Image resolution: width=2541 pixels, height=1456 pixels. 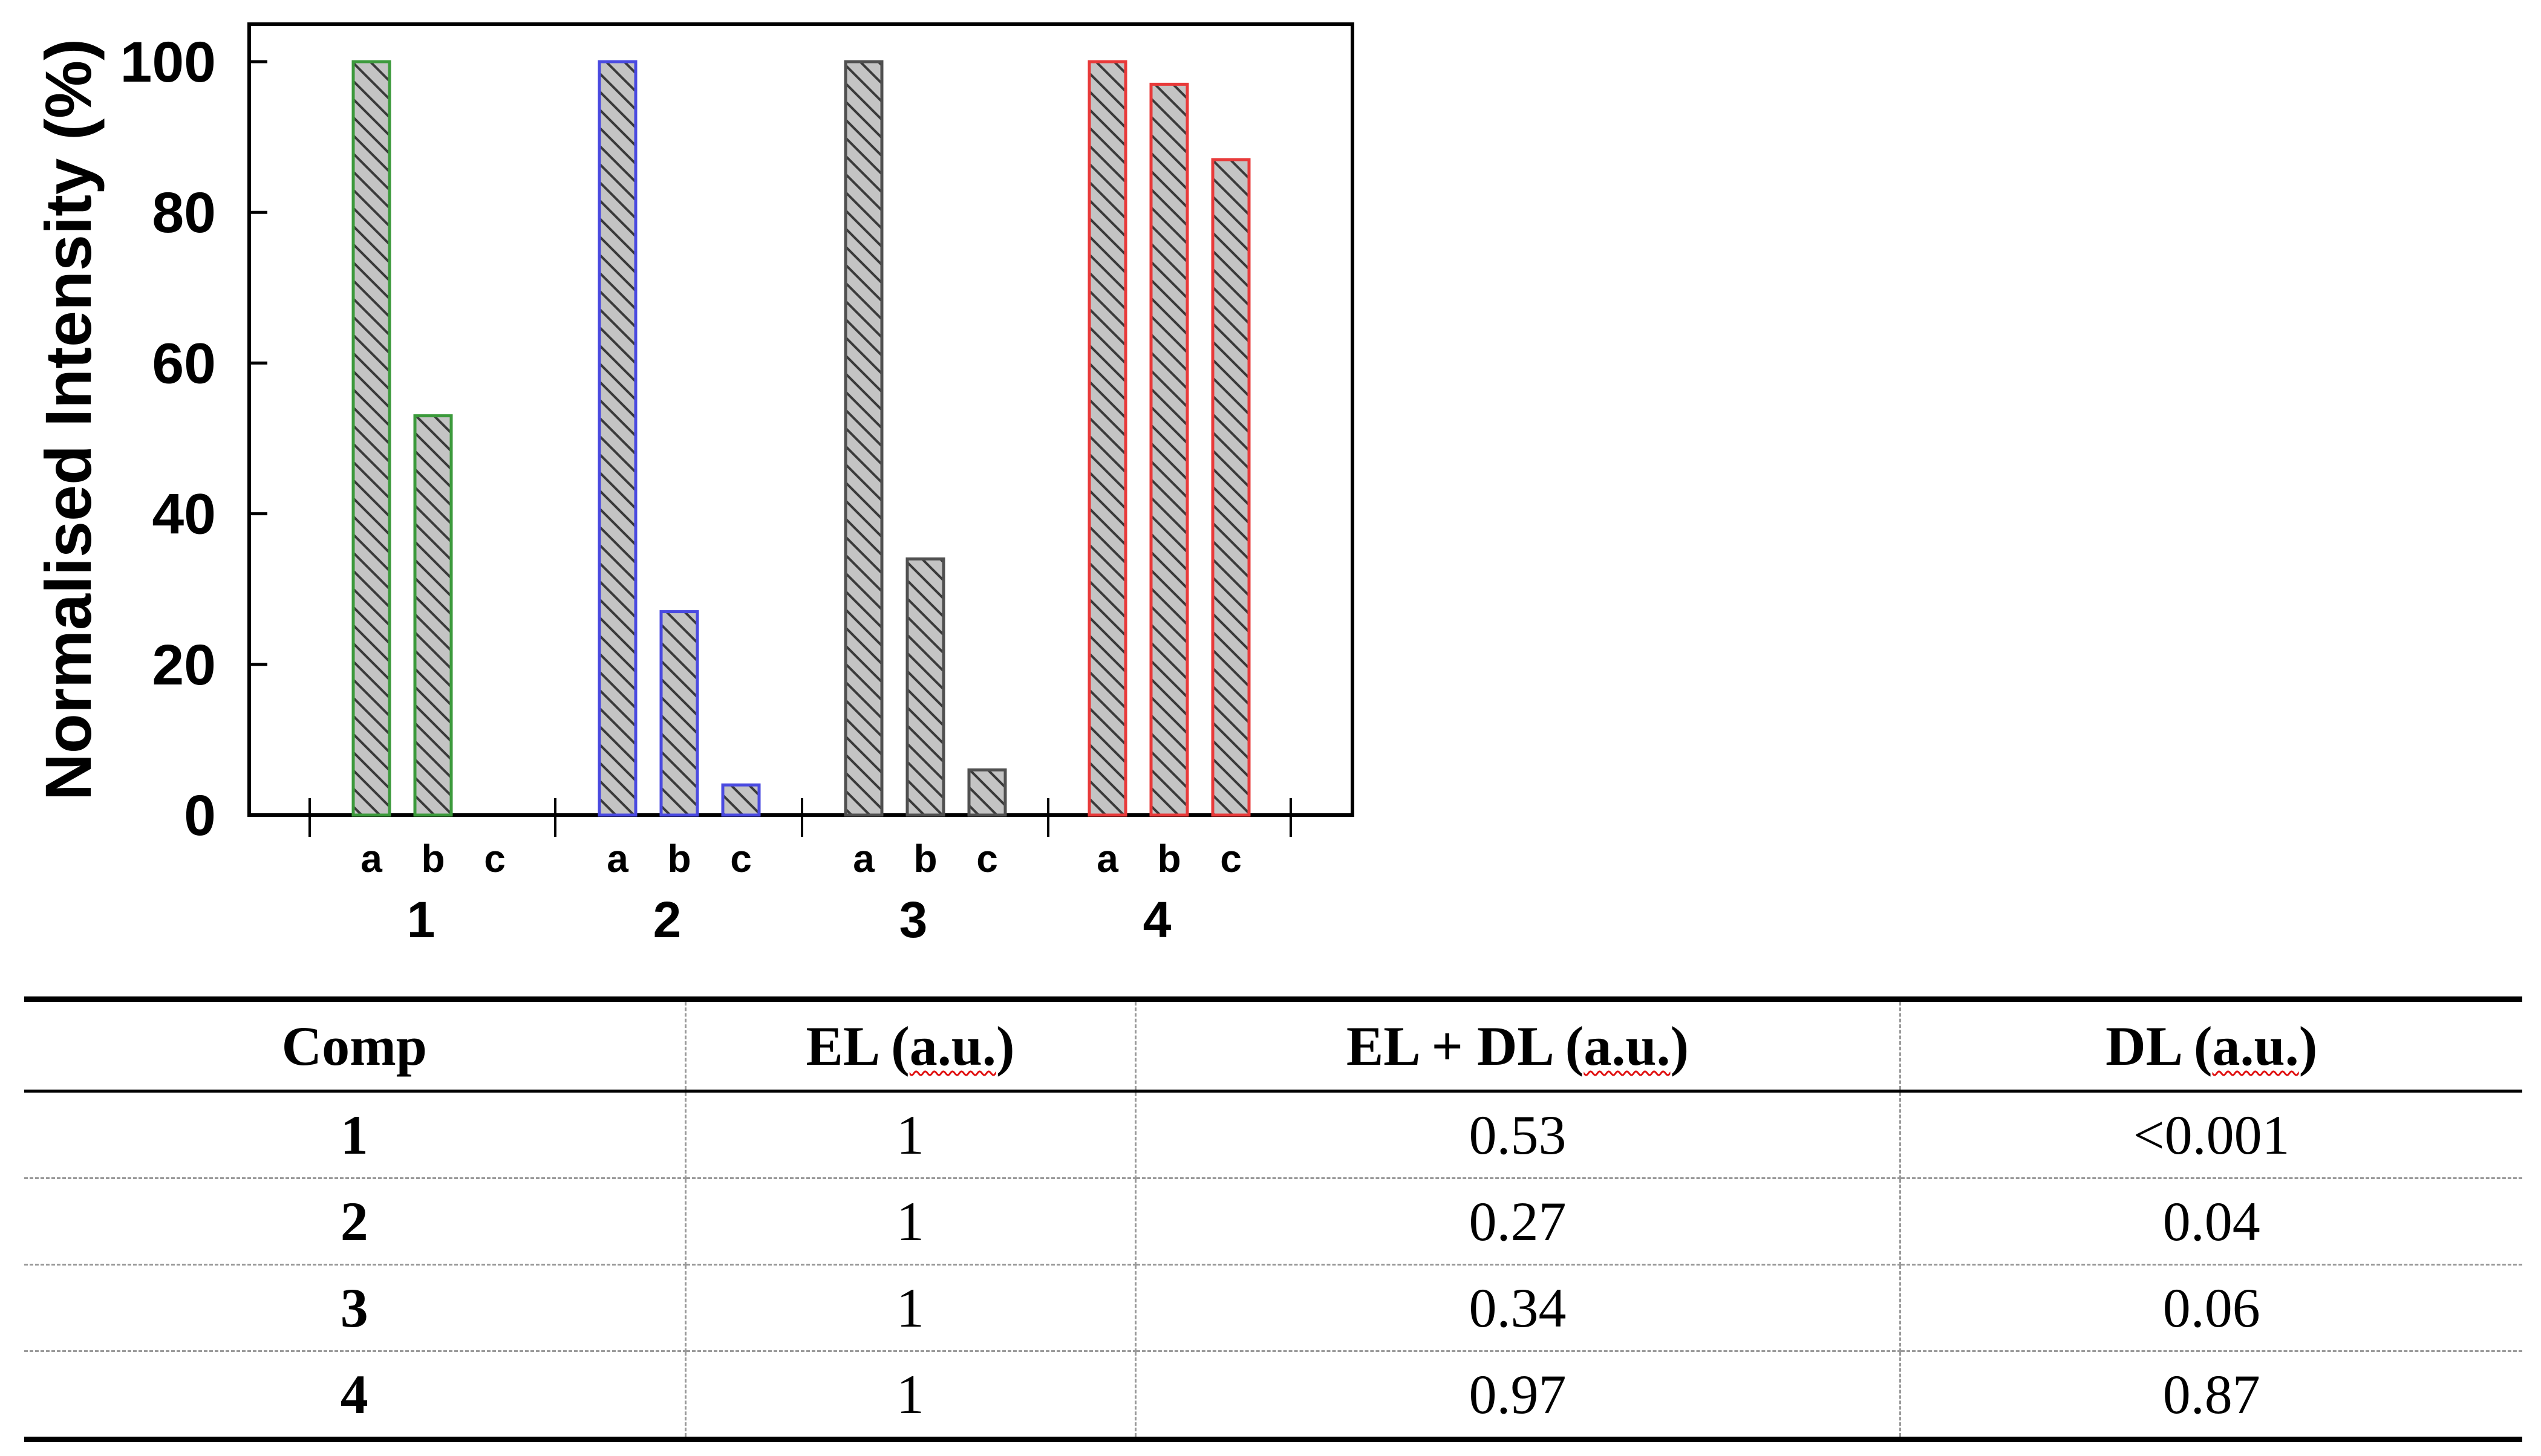 I want to click on table-row: 1 1 0.53 <0.001, so click(x=1273, y=1135).